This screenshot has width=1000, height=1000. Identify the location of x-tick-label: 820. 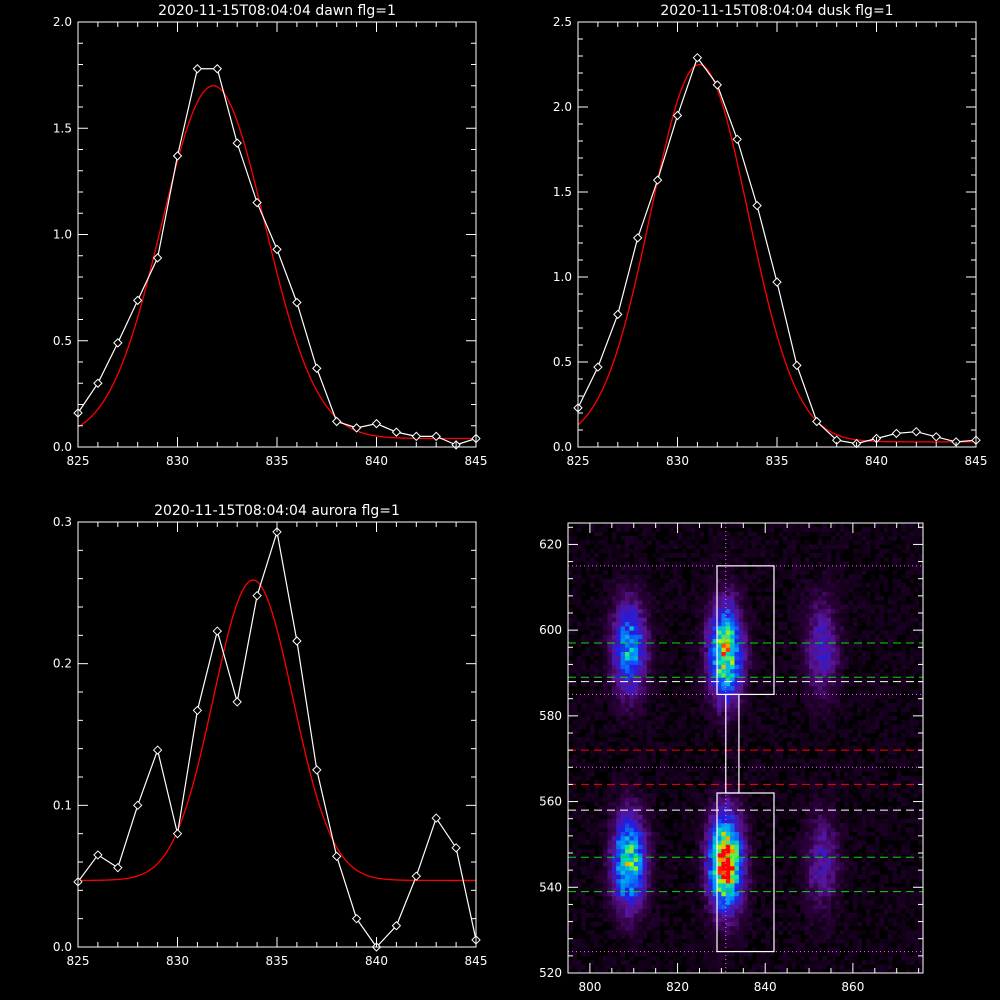
(677, 987).